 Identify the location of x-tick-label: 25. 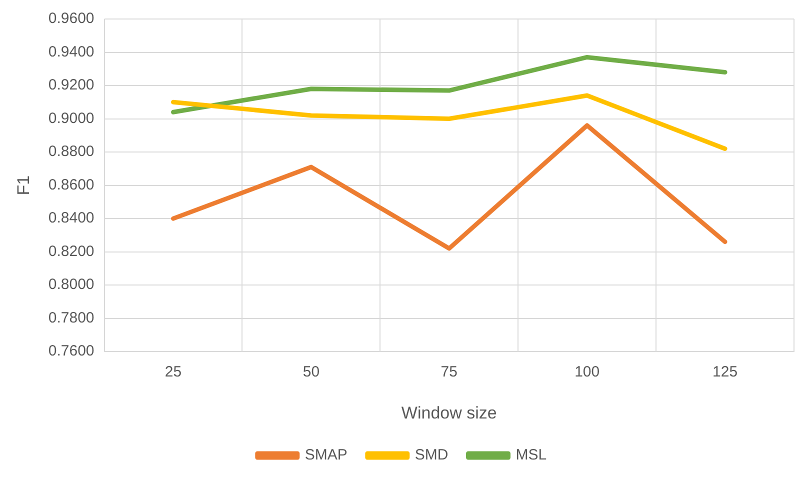
(173, 372).